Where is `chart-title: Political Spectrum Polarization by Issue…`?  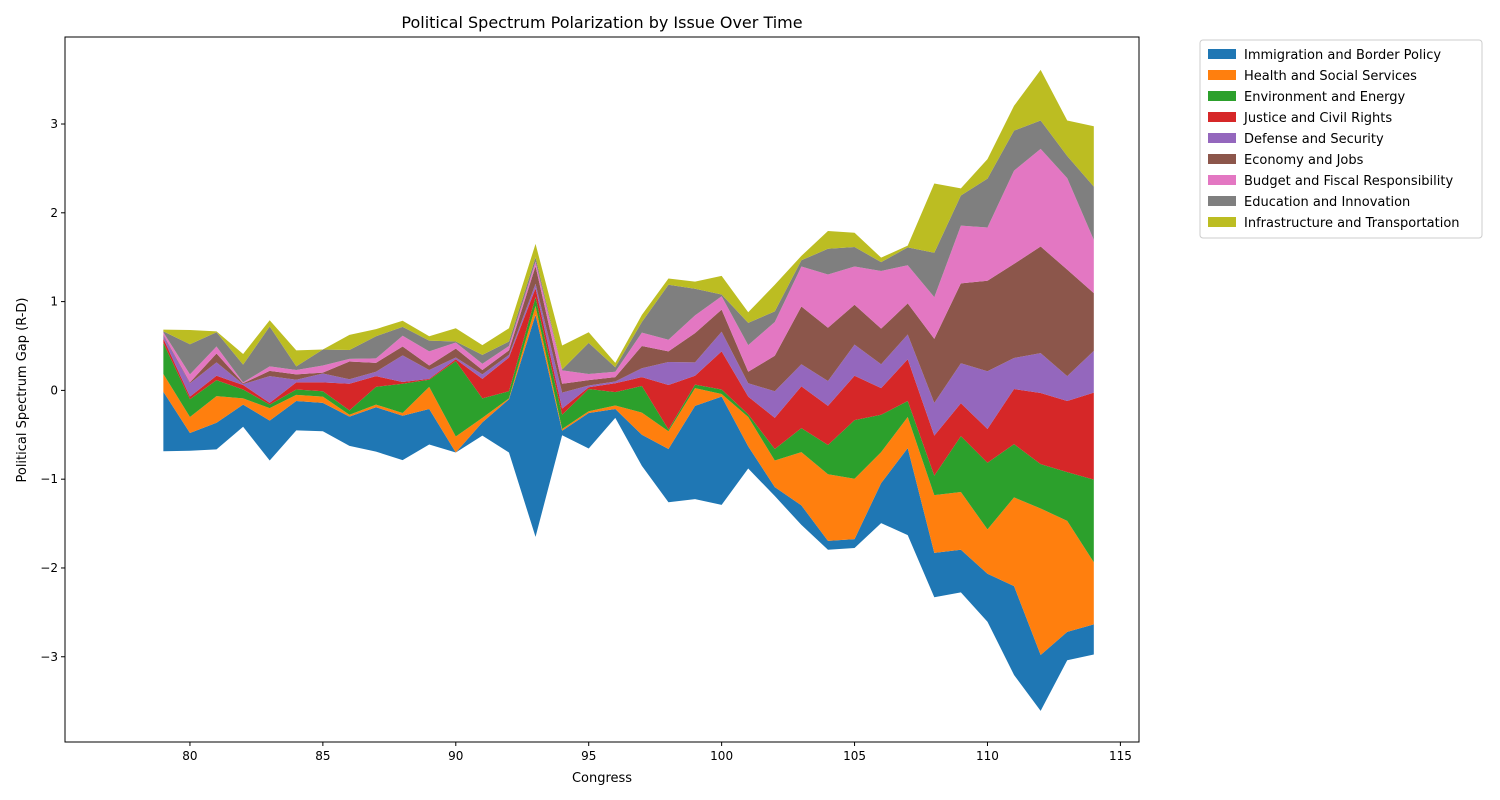
chart-title: Political Spectrum Polarization by Issue… is located at coordinates (601, 22).